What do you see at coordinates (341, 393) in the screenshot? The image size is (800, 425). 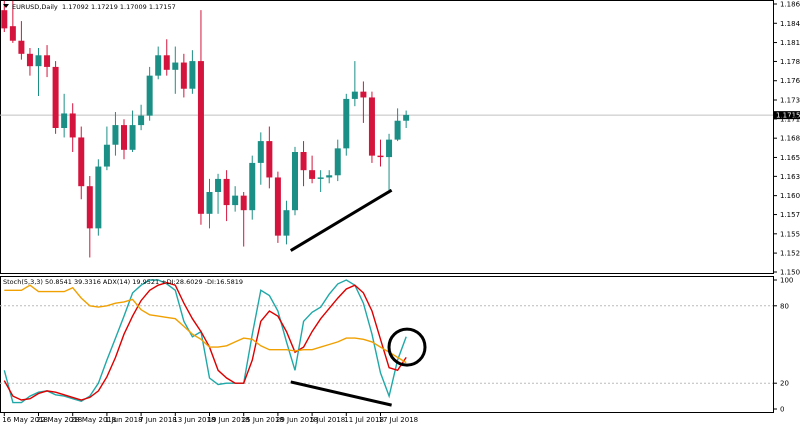 I see `indicator-trendline` at bounding box center [341, 393].